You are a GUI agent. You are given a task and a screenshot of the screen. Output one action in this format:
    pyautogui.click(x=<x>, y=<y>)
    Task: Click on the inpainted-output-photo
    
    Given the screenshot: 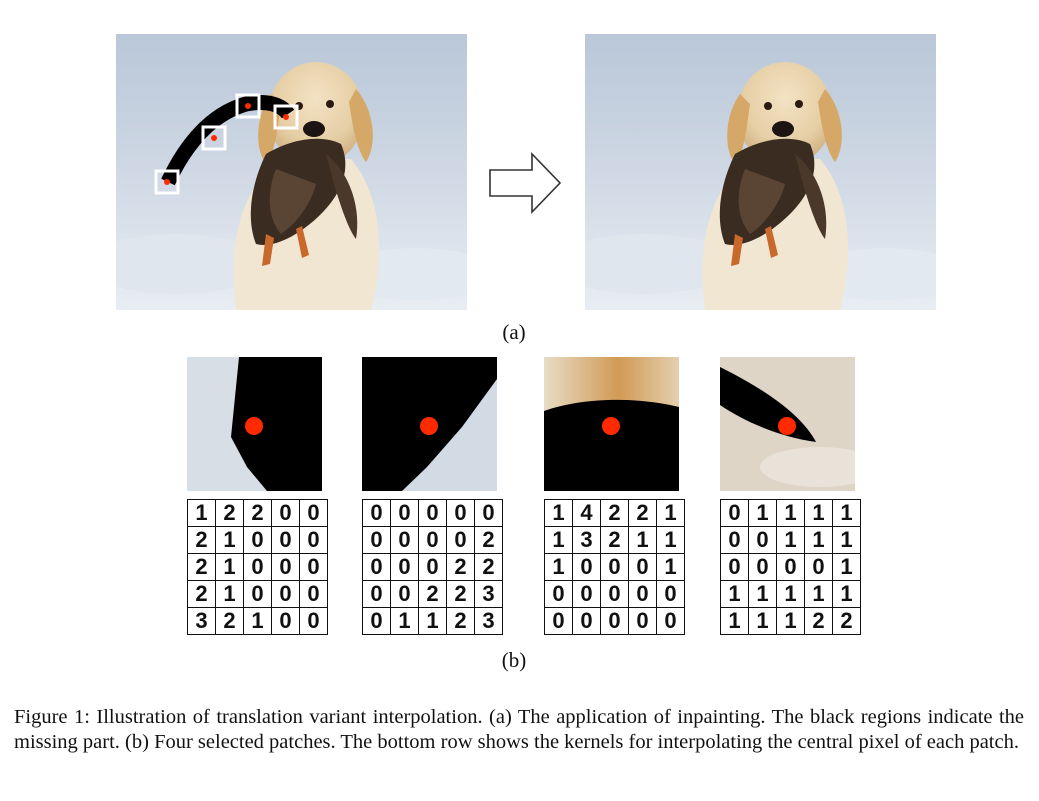 What is the action you would take?
    pyautogui.click(x=760, y=172)
    